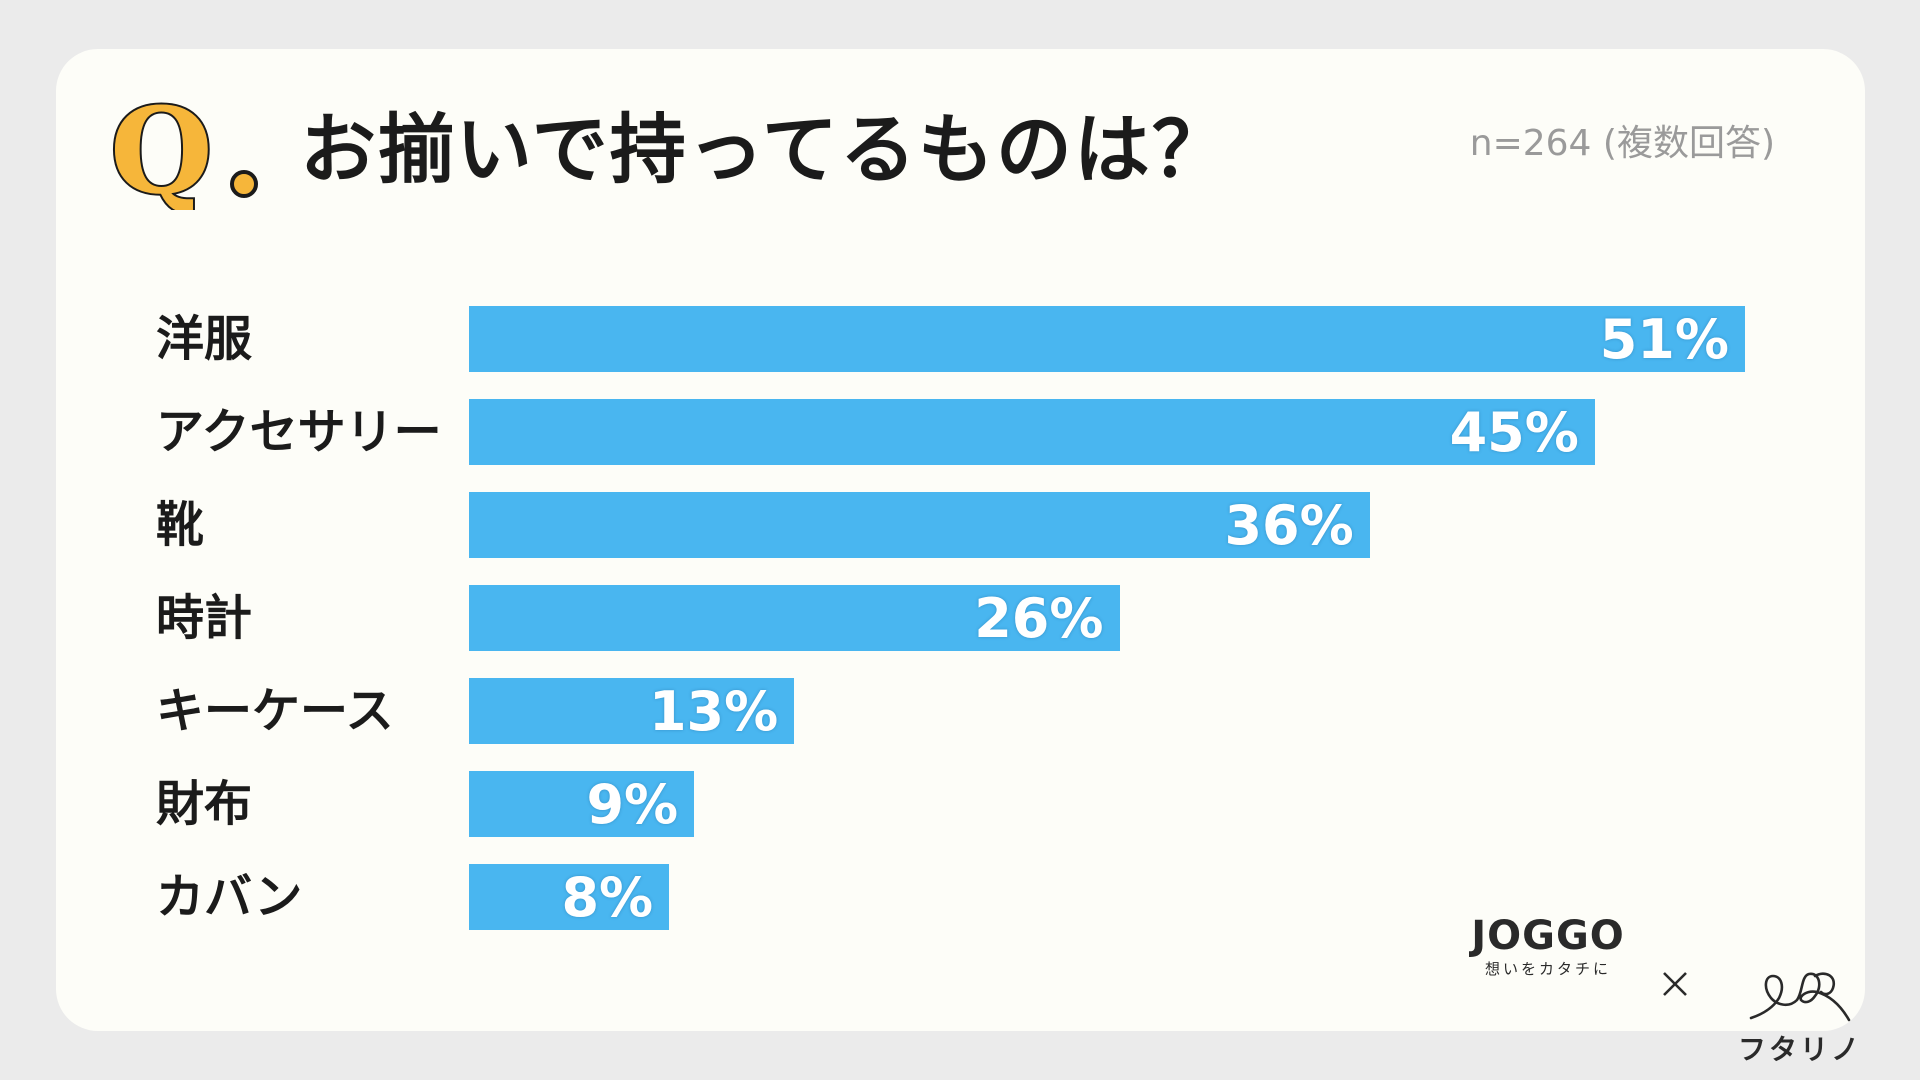  I want to click on joggo-wordmark: JOGGO, so click(1548, 936).